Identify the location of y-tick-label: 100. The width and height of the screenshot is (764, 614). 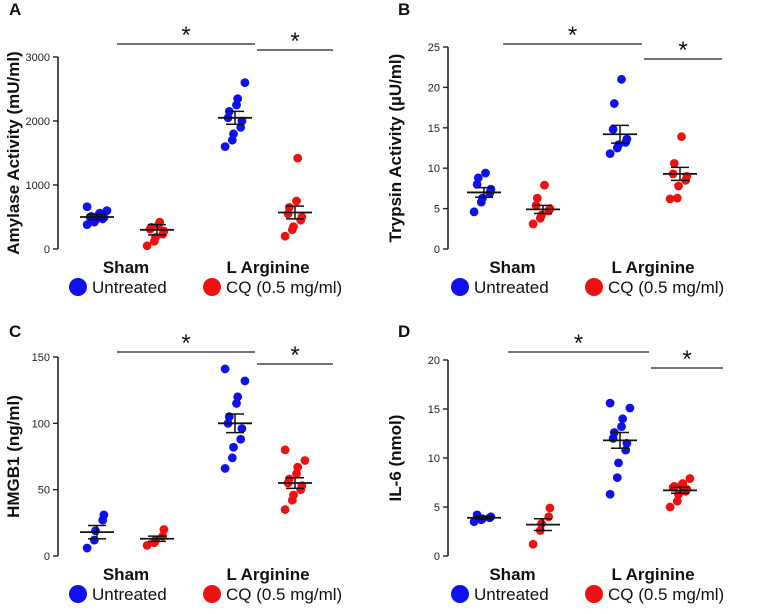
(41, 424).